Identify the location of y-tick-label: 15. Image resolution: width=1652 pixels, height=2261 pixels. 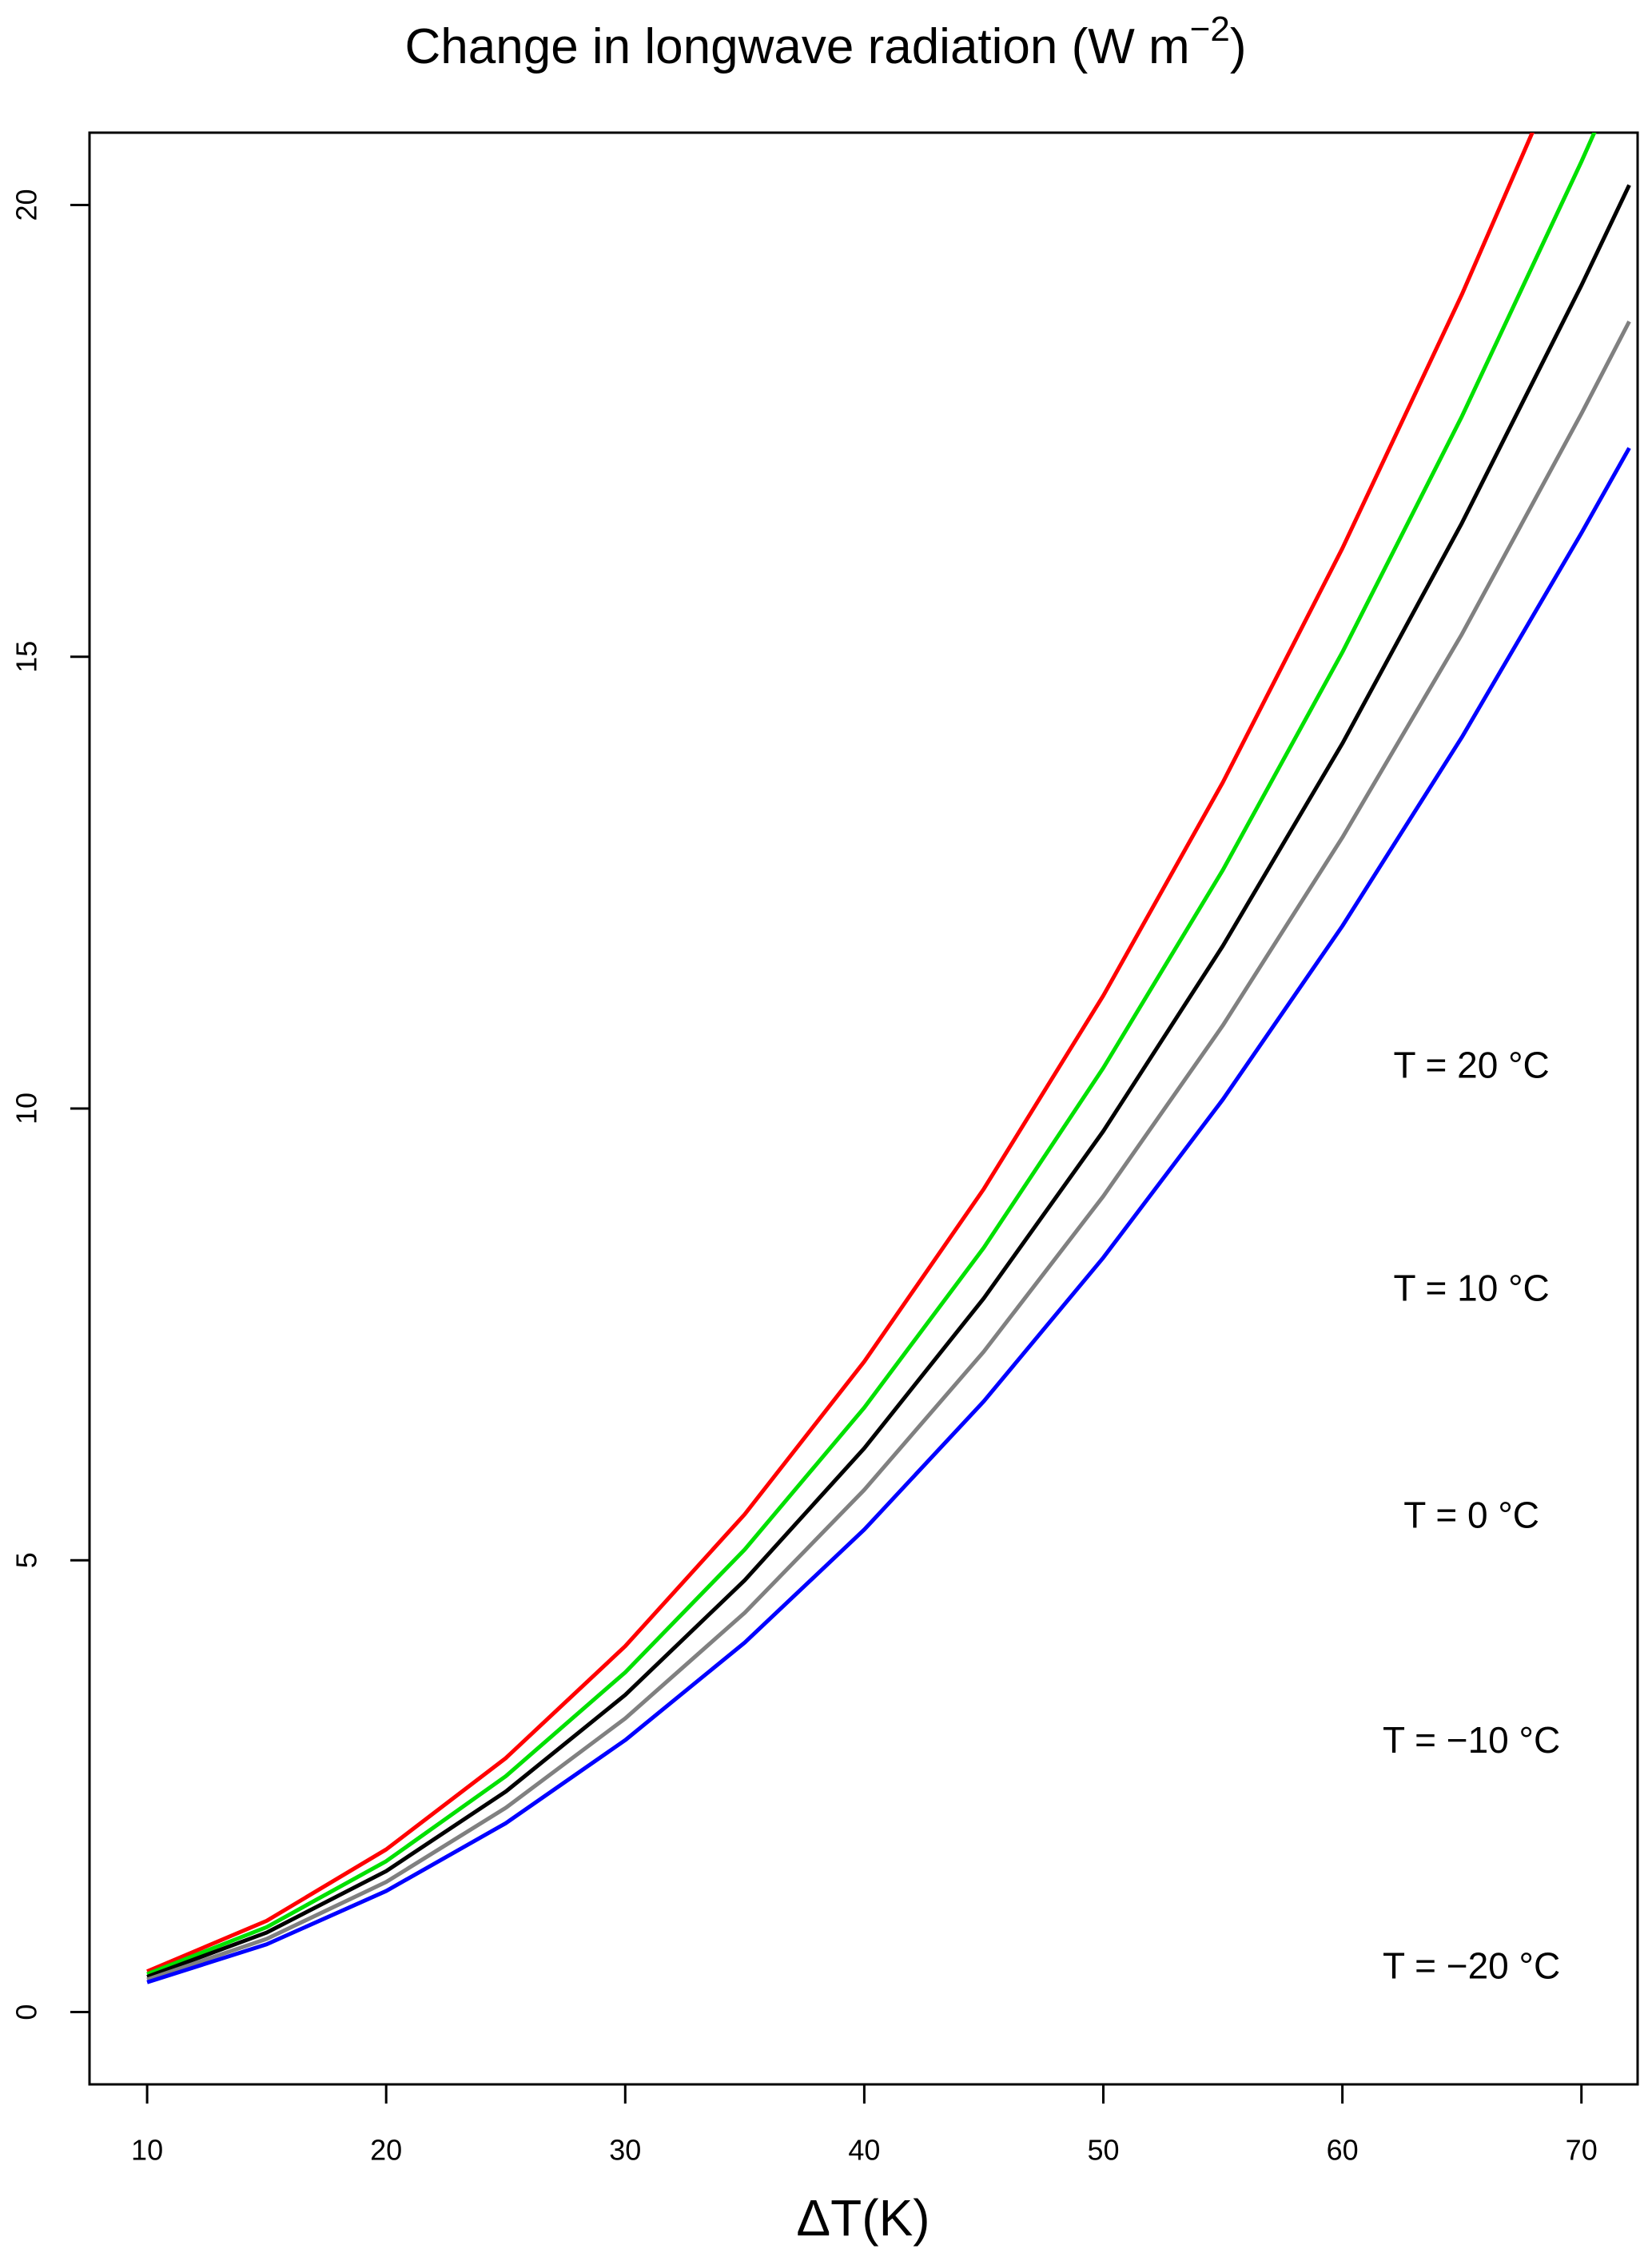
(26, 657).